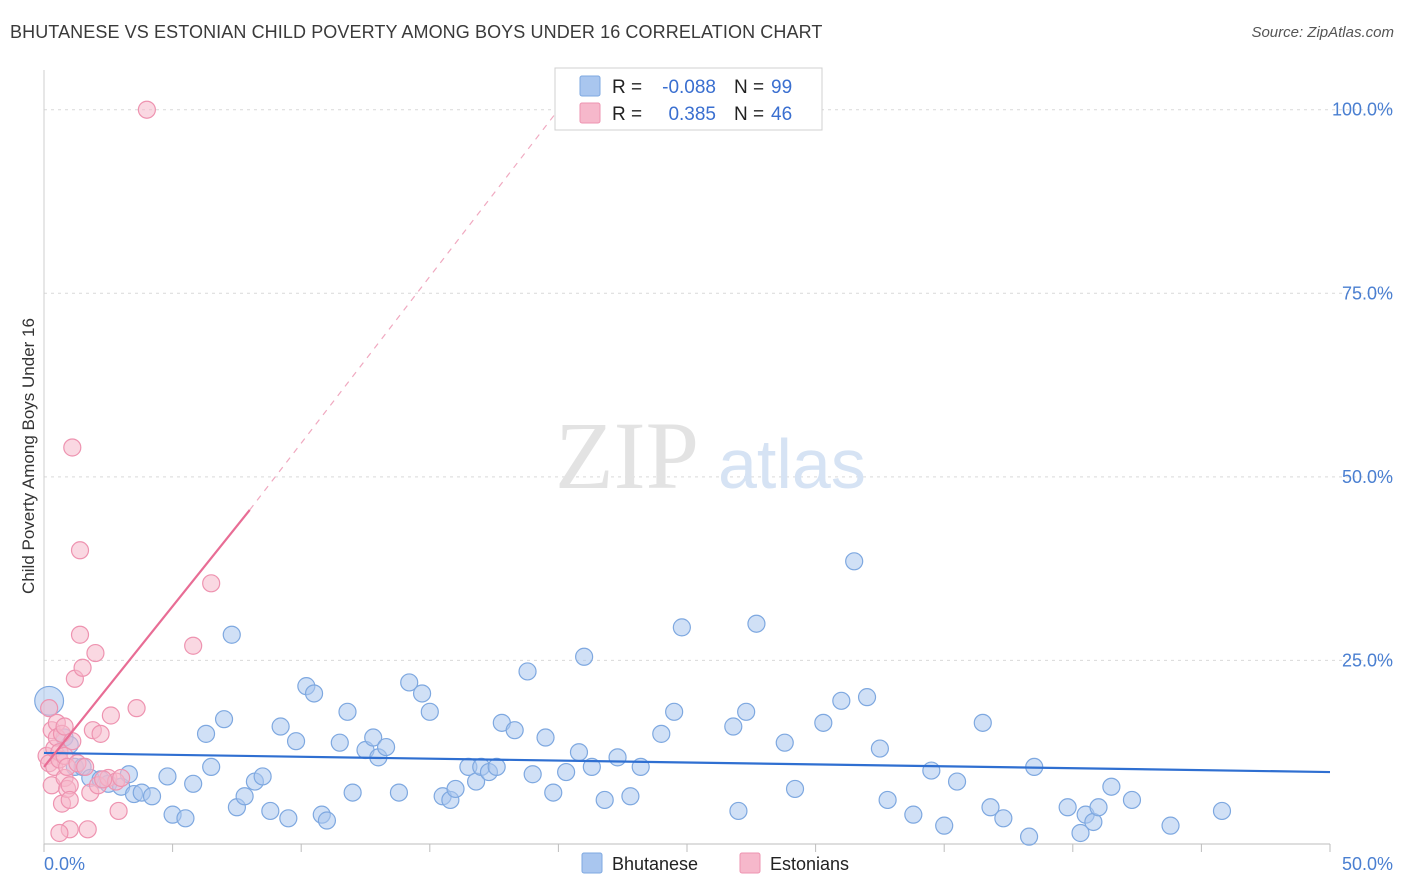 The width and height of the screenshot is (1406, 892). I want to click on legend-blue-r-label: R =, so click(627, 87).